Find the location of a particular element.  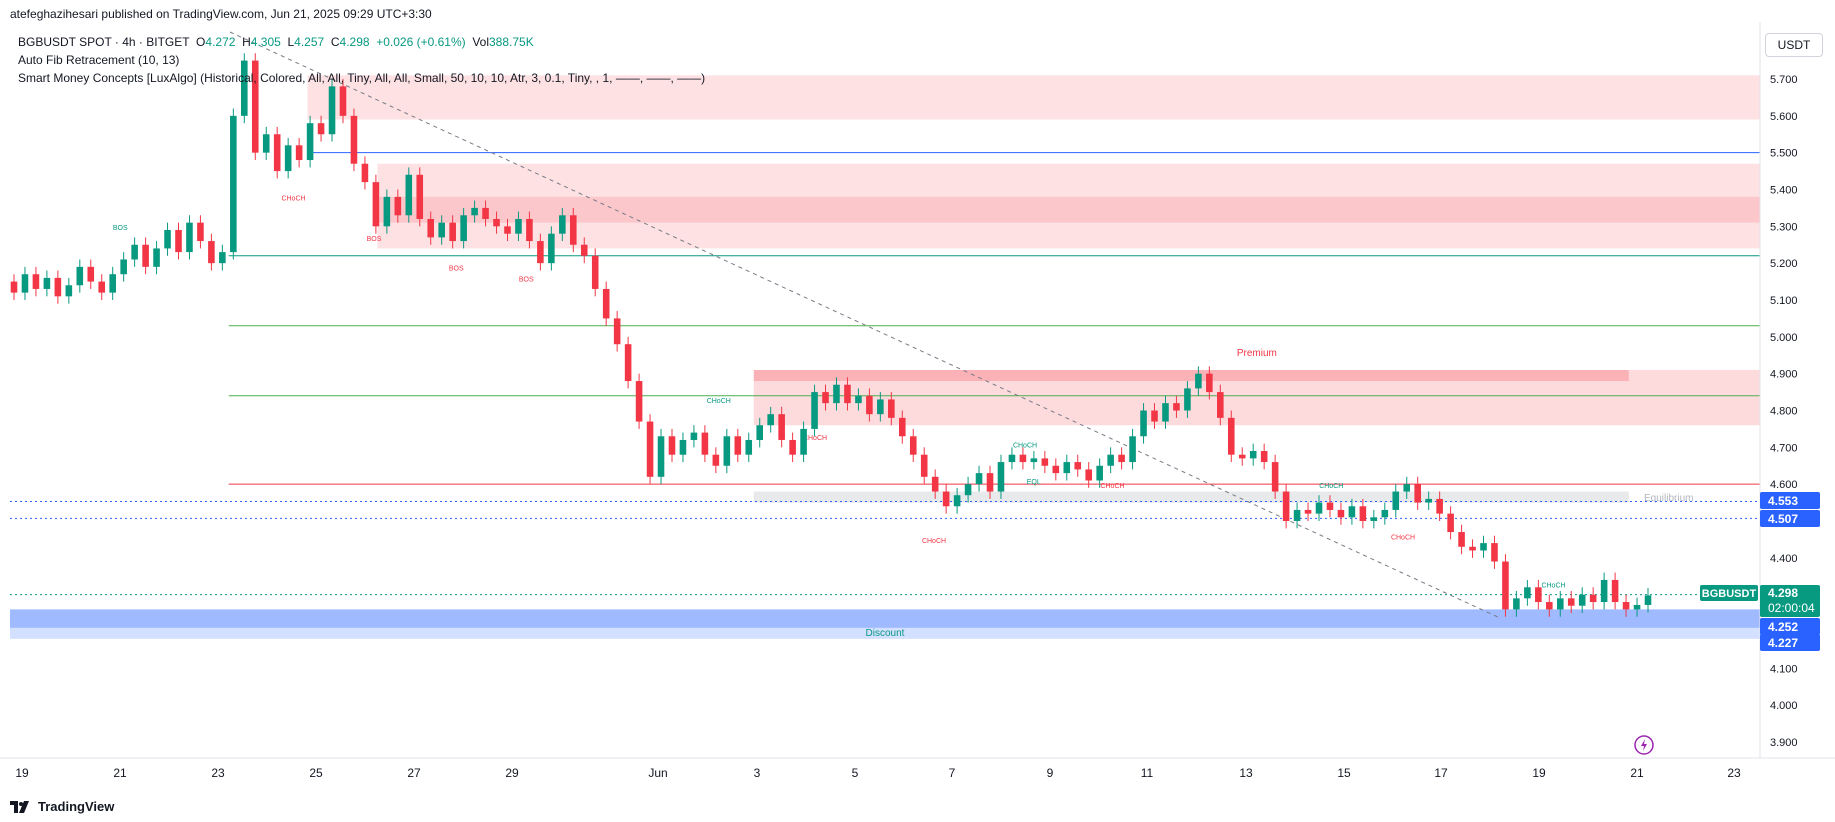

currency-selector: USDT is located at coordinates (1794, 45).